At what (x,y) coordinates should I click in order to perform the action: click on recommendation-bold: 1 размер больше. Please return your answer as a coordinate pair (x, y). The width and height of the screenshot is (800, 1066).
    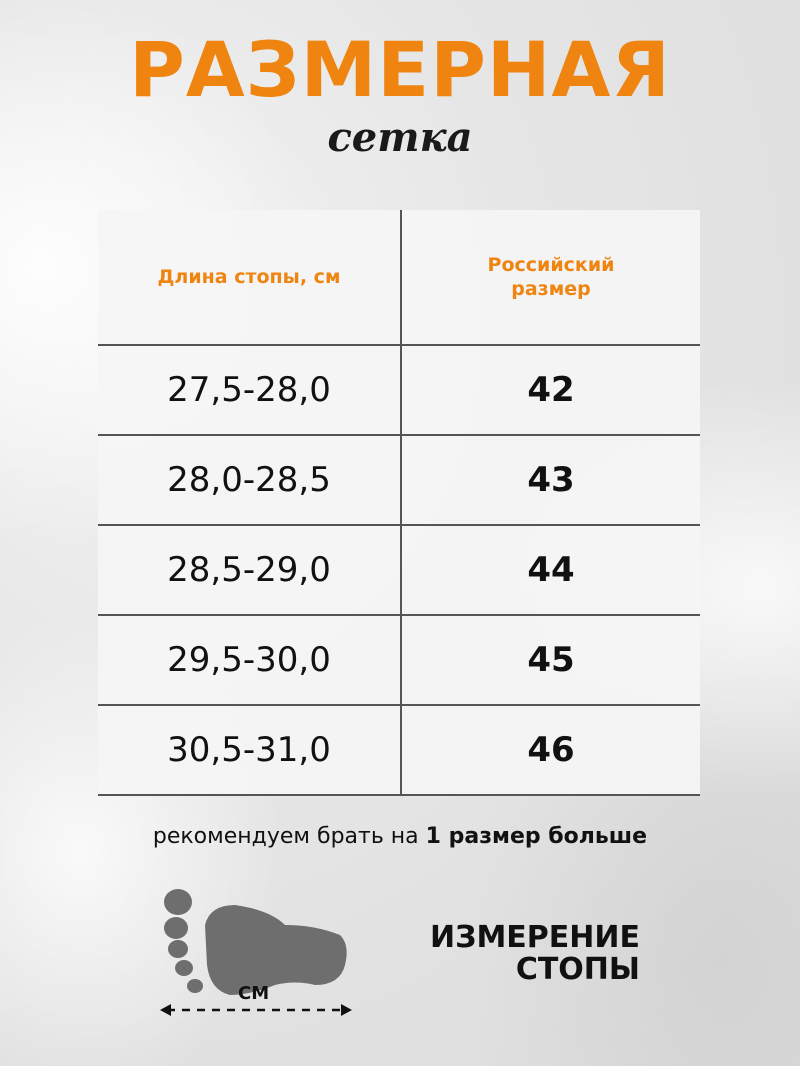
    Looking at the image, I should click on (536, 836).